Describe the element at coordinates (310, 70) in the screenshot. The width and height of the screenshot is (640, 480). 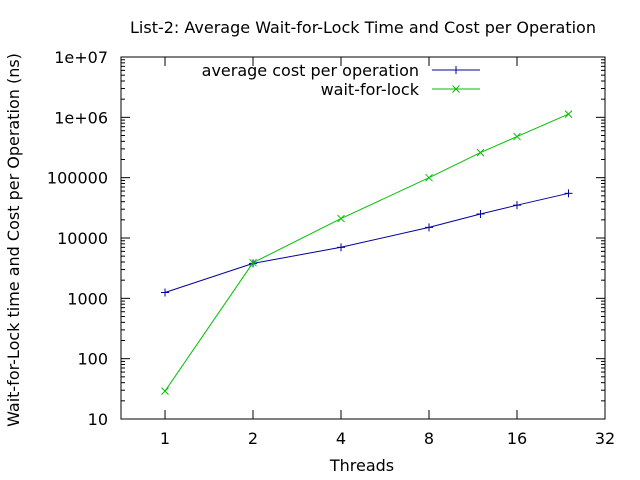
I see `legend-label: average cost per operation` at that location.